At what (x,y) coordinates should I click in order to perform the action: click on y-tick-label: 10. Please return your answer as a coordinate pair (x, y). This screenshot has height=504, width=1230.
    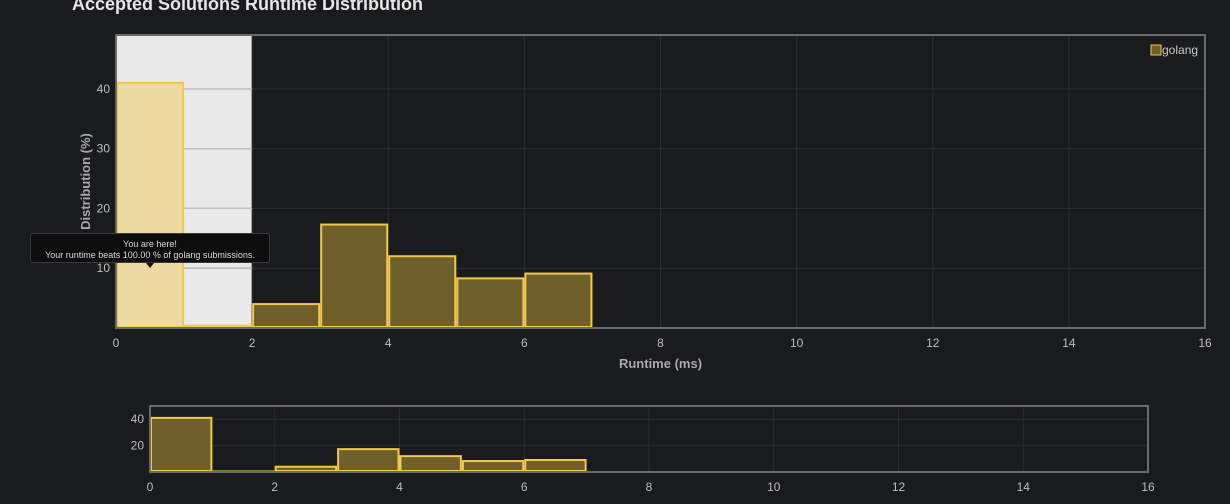
    Looking at the image, I should click on (104, 268).